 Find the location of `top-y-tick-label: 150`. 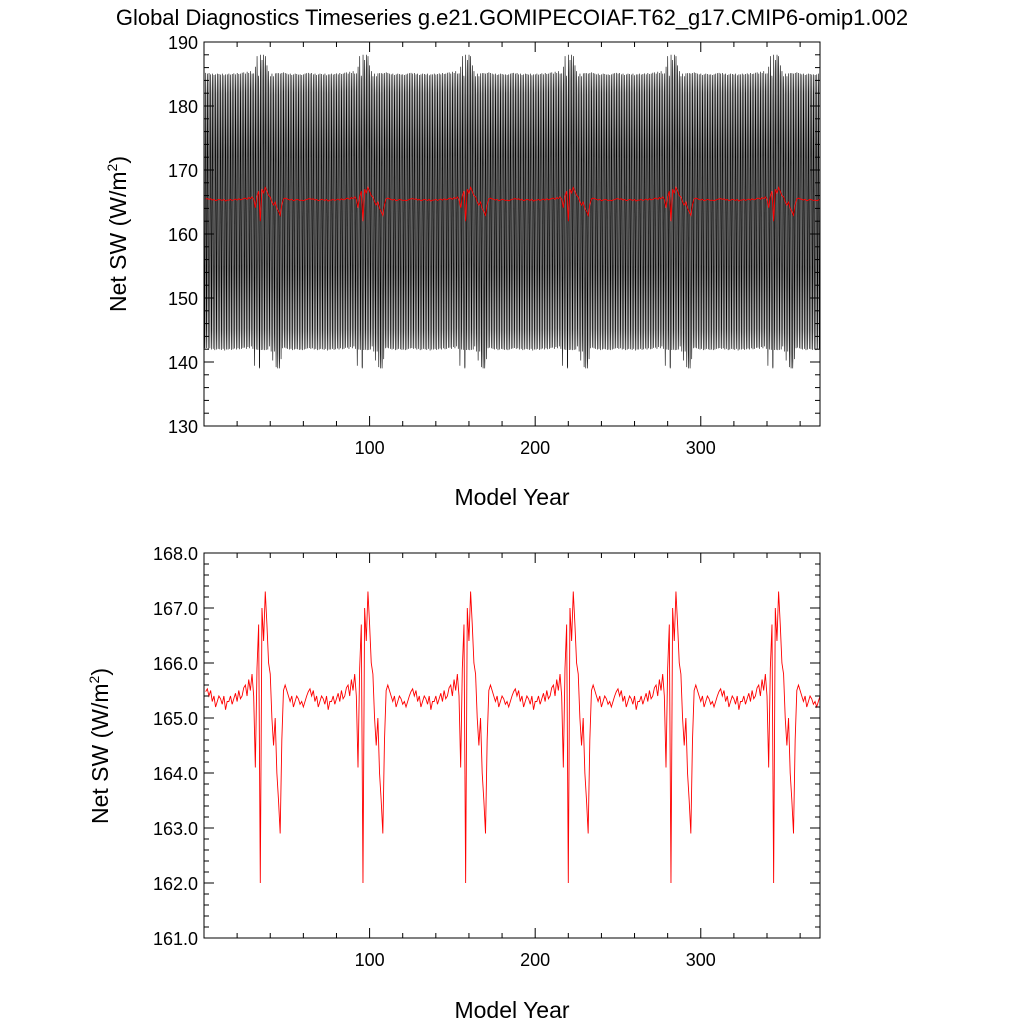

top-y-tick-label: 150 is located at coordinates (183, 299).